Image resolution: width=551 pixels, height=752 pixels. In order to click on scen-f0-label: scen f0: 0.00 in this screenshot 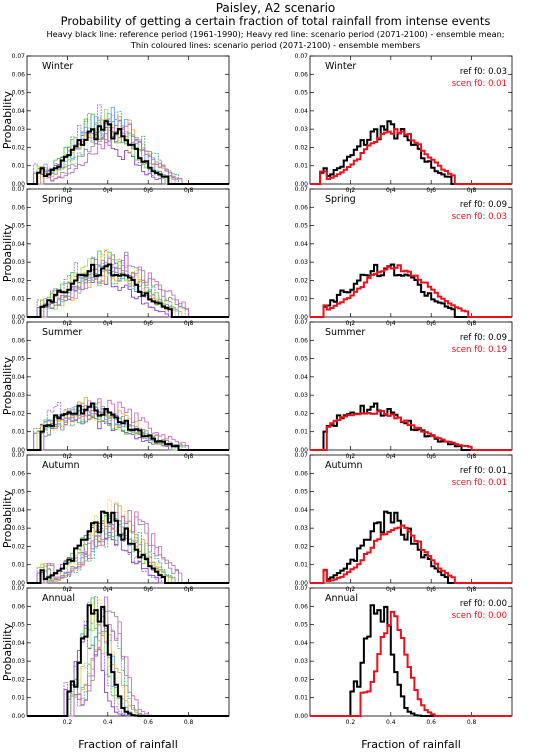, I will do `click(479, 616)`.